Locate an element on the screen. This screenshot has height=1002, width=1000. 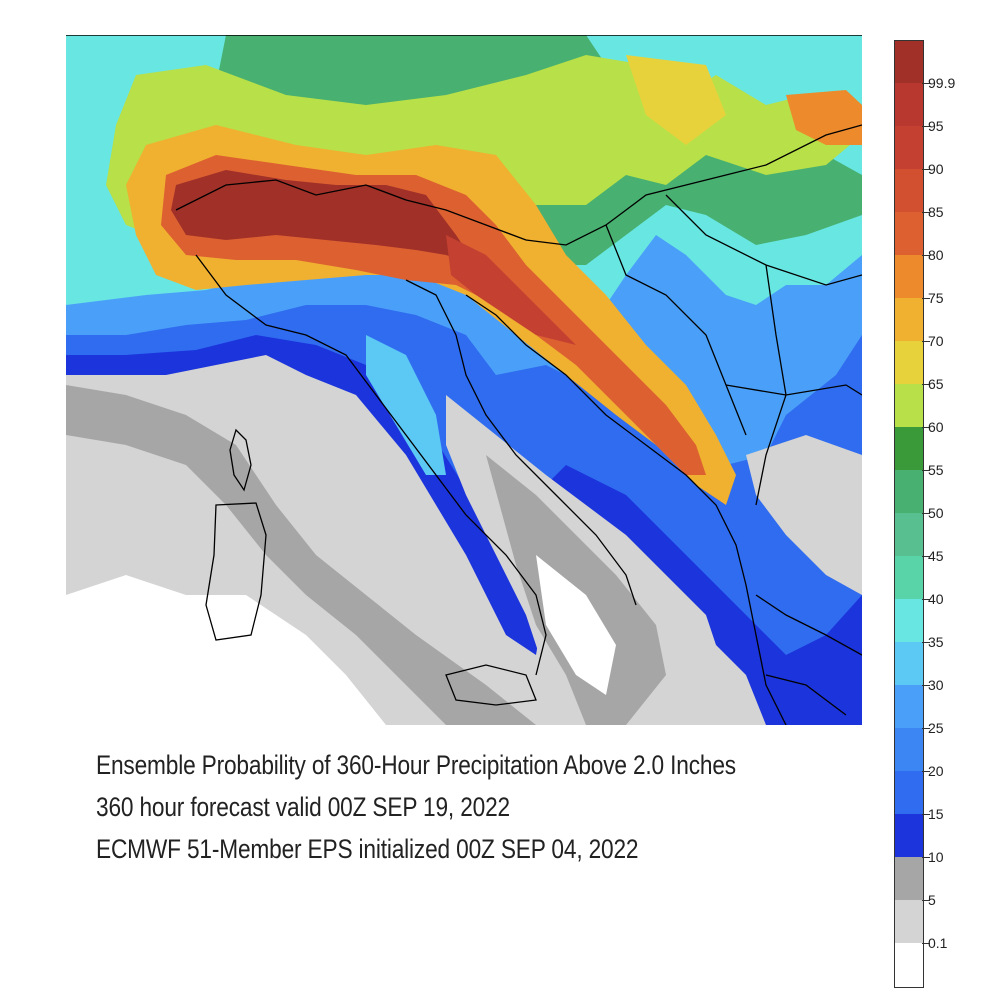
field-70pct-east is located at coordinates (676, 100).